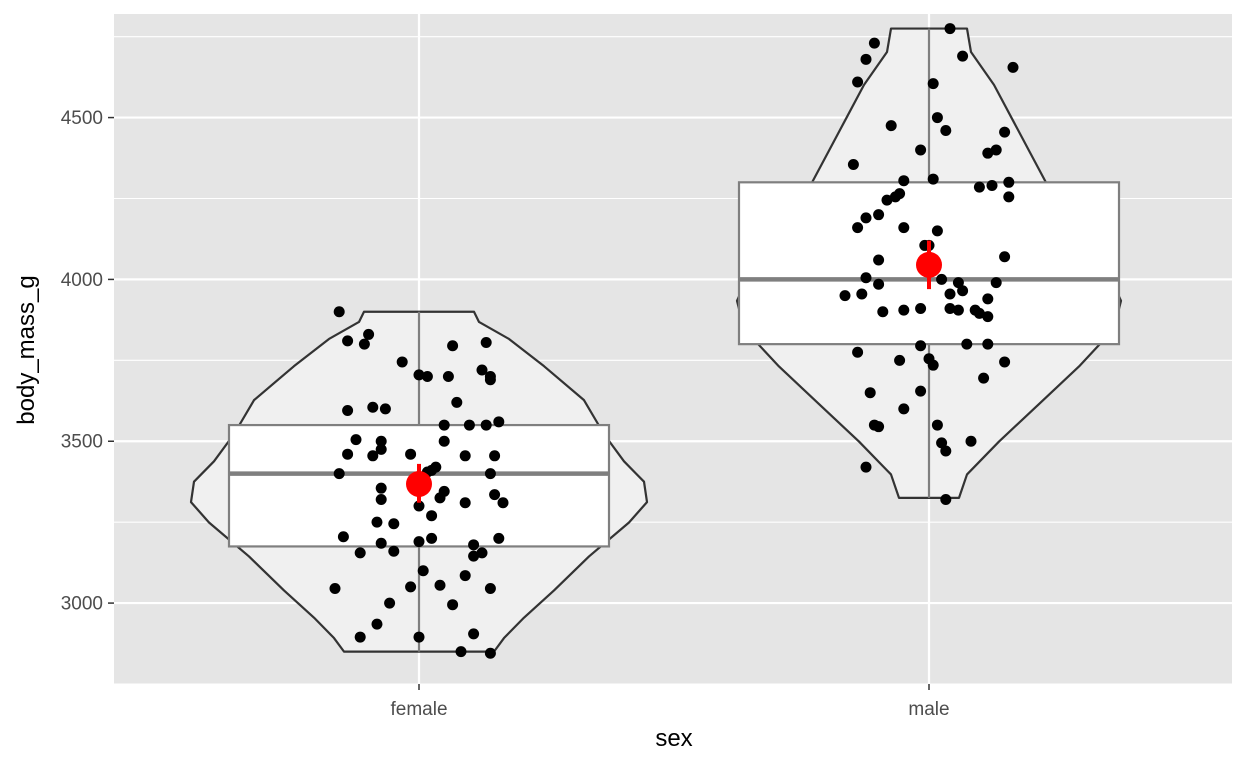  What do you see at coordinates (82, 442) in the screenshot?
I see `y-tick-label: 3500` at bounding box center [82, 442].